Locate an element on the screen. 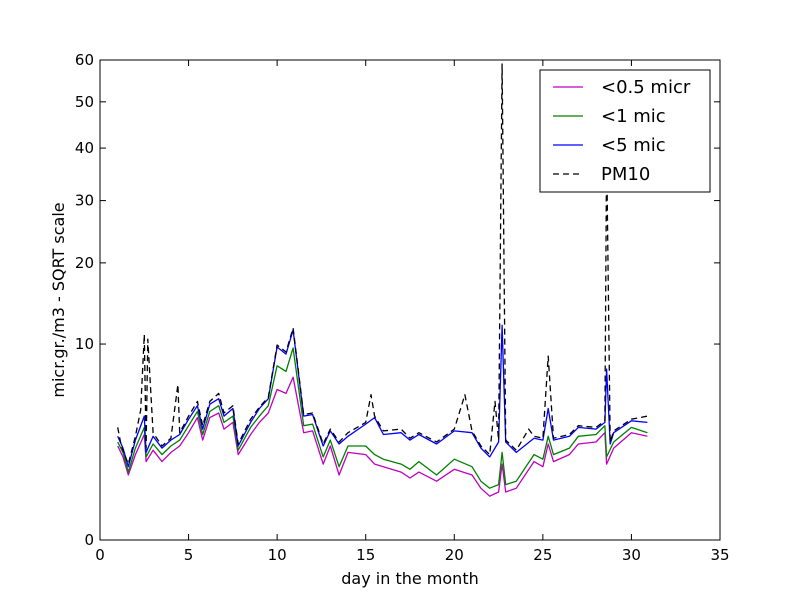  y-tick-label: 0 is located at coordinates (89, 540).